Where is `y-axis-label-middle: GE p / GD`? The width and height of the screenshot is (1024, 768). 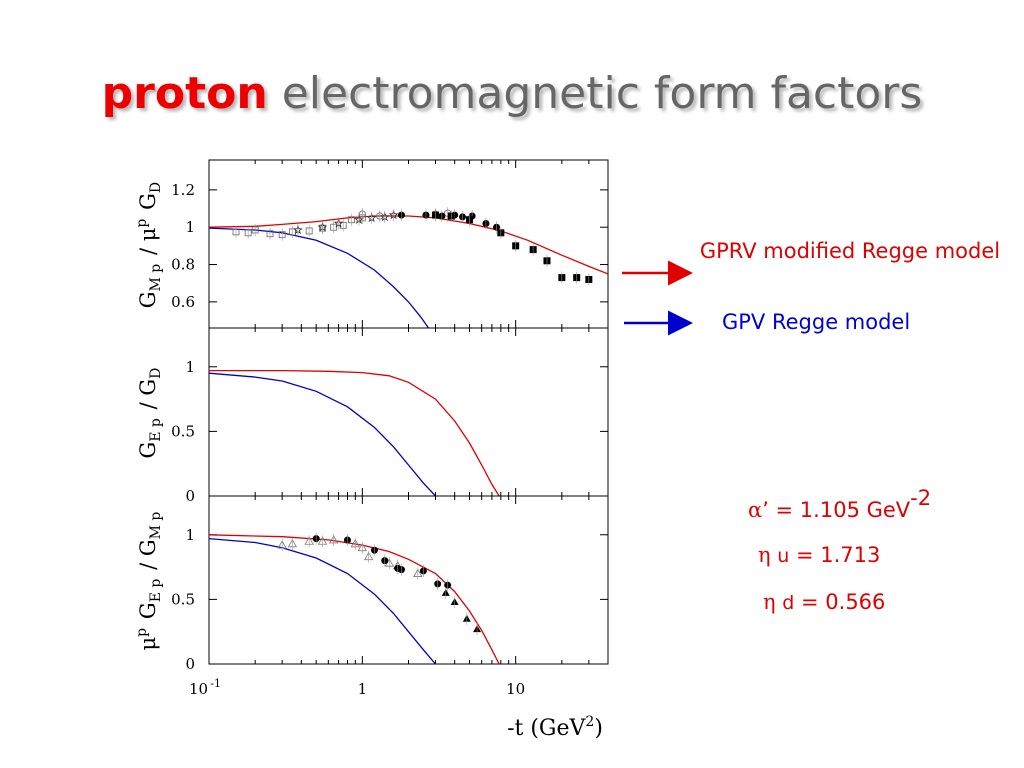
y-axis-label-middle: GE p / GD is located at coordinates (150, 411).